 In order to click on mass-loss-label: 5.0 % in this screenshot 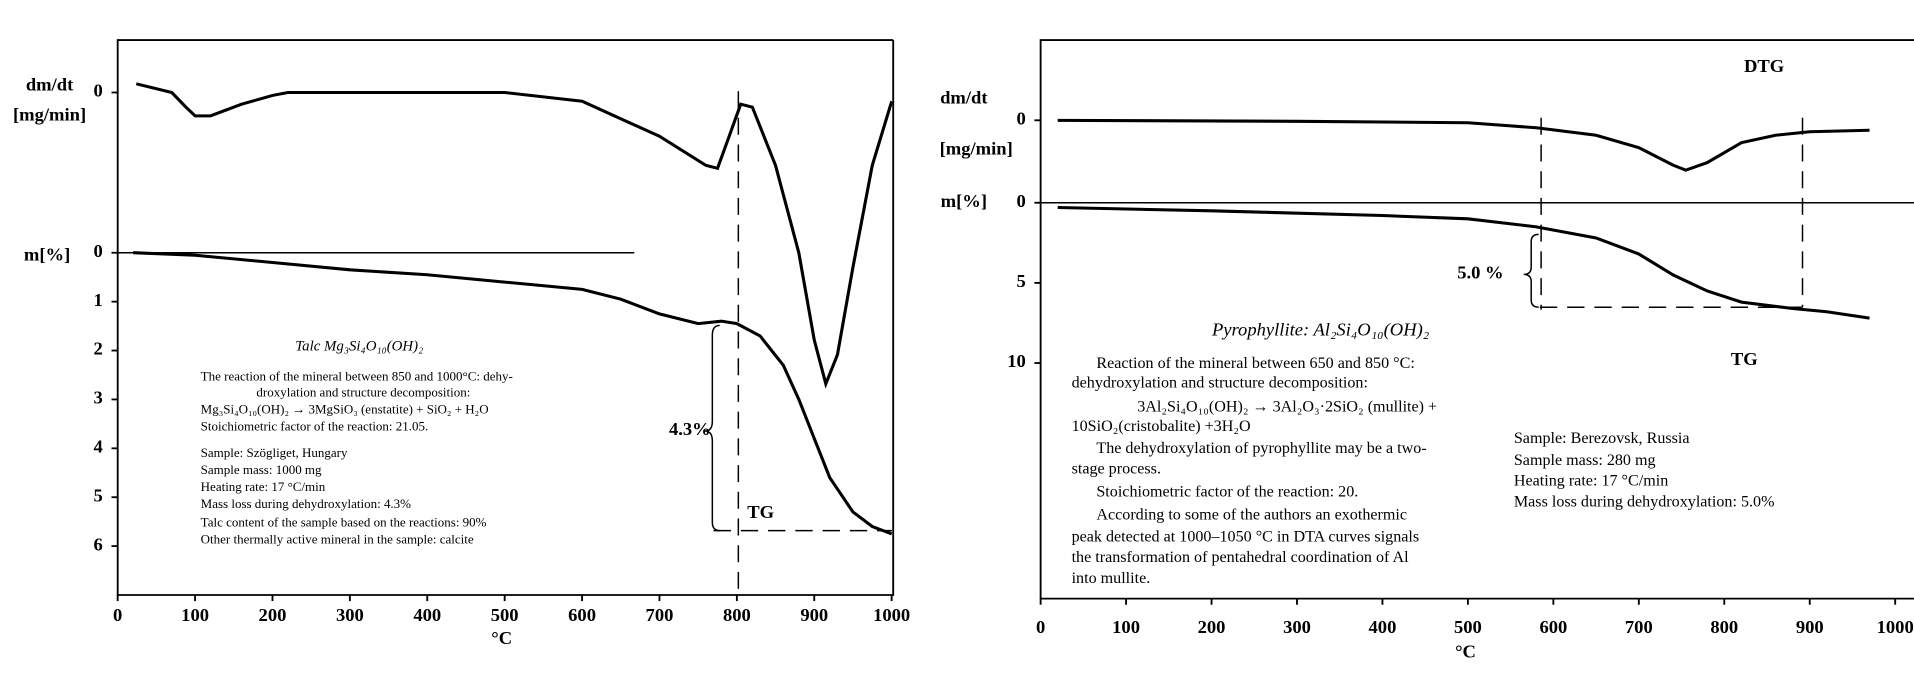, I will do `click(1480, 273)`.